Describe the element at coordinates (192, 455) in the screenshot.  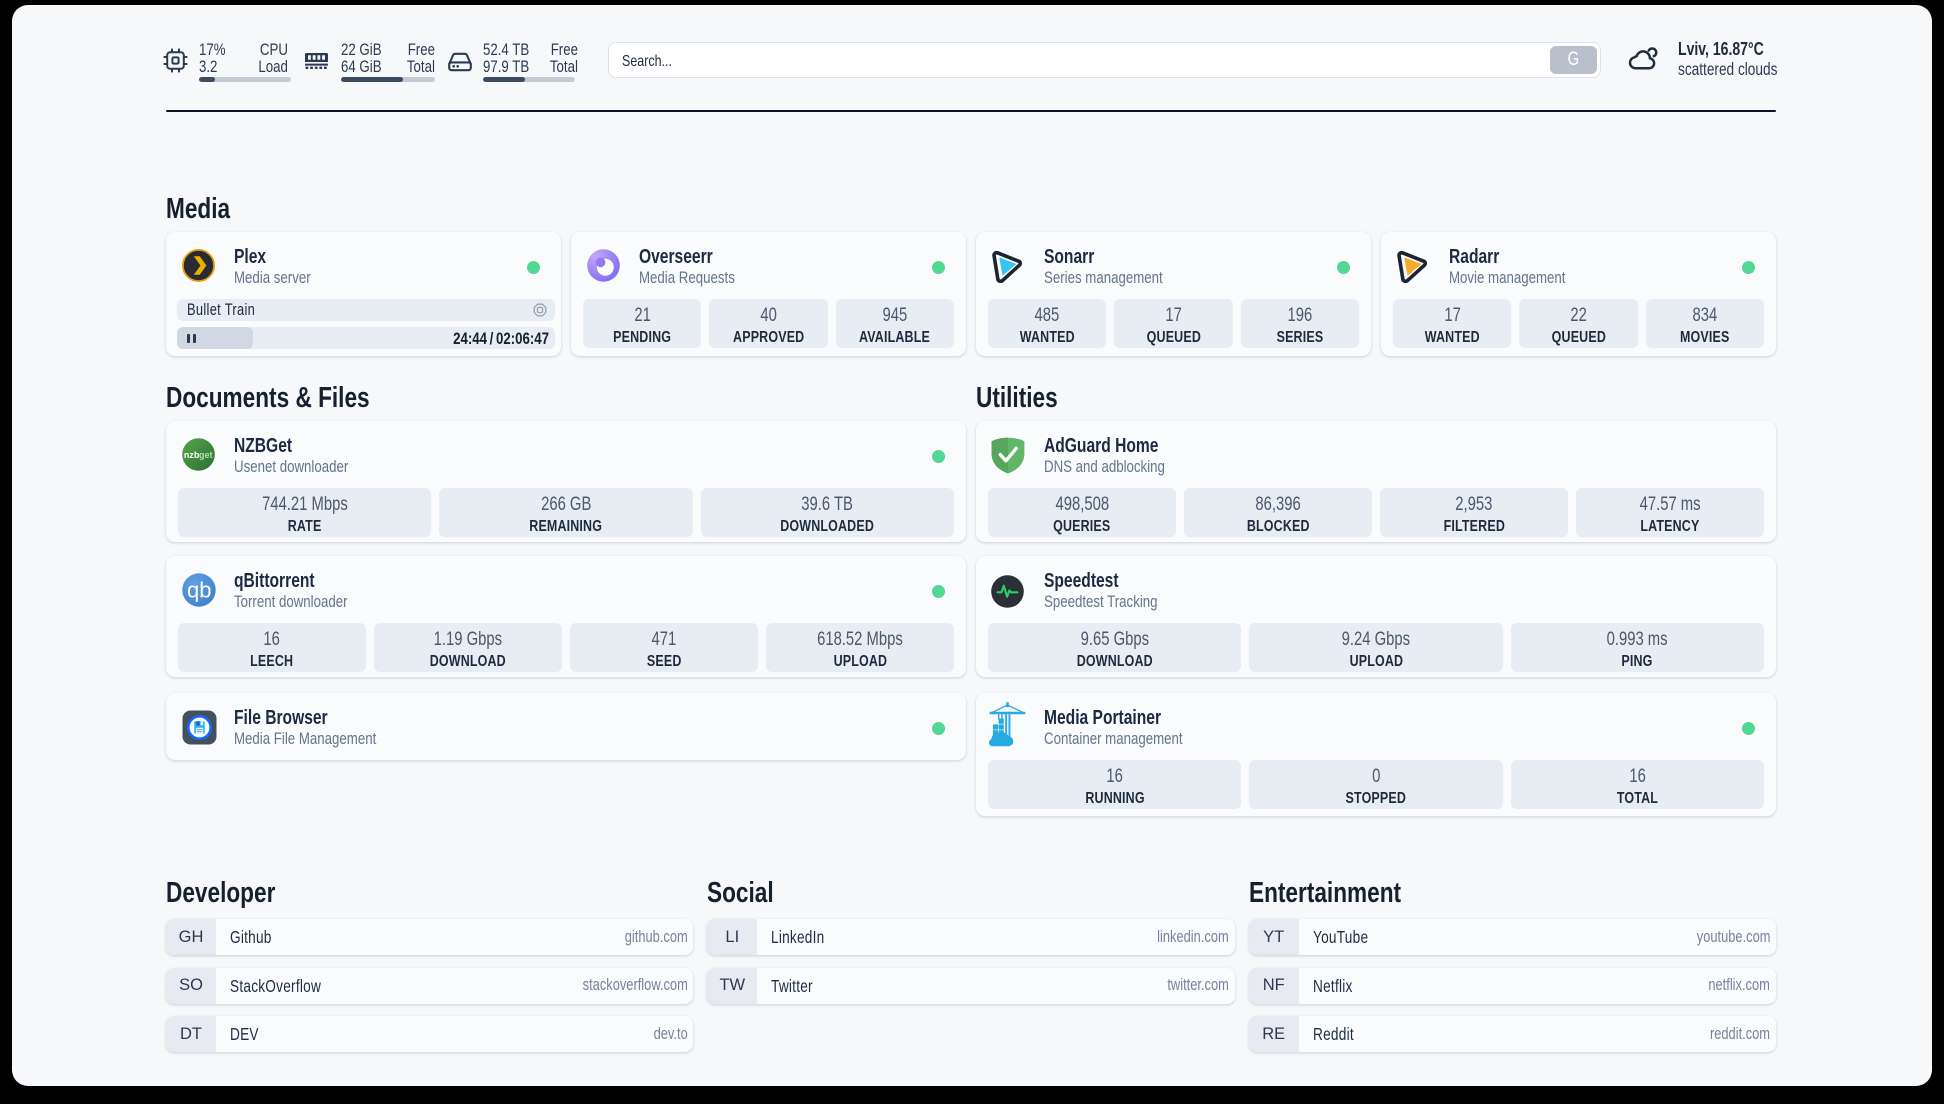
I see `svg-text: nzb` at that location.